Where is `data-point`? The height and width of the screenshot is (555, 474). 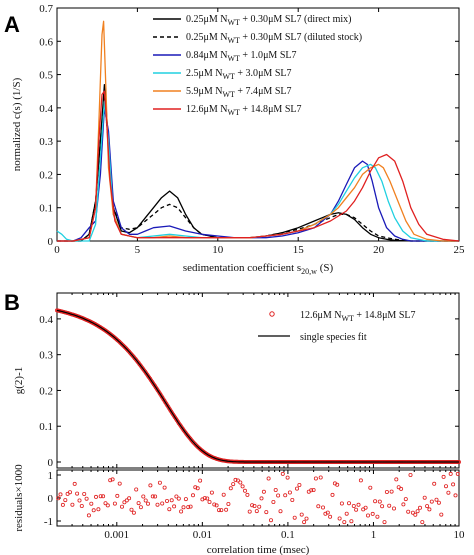
data-point is located at coordinates (193, 442).